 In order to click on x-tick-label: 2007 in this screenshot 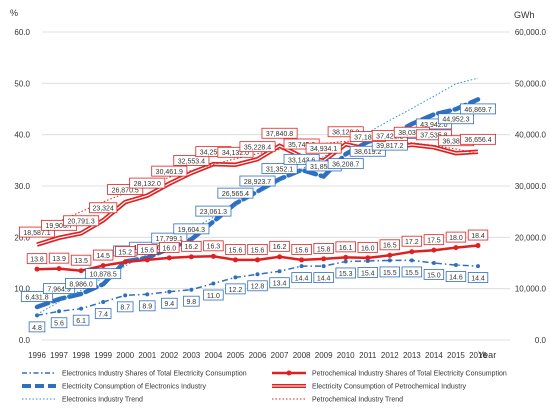, I will do `click(280, 355)`.